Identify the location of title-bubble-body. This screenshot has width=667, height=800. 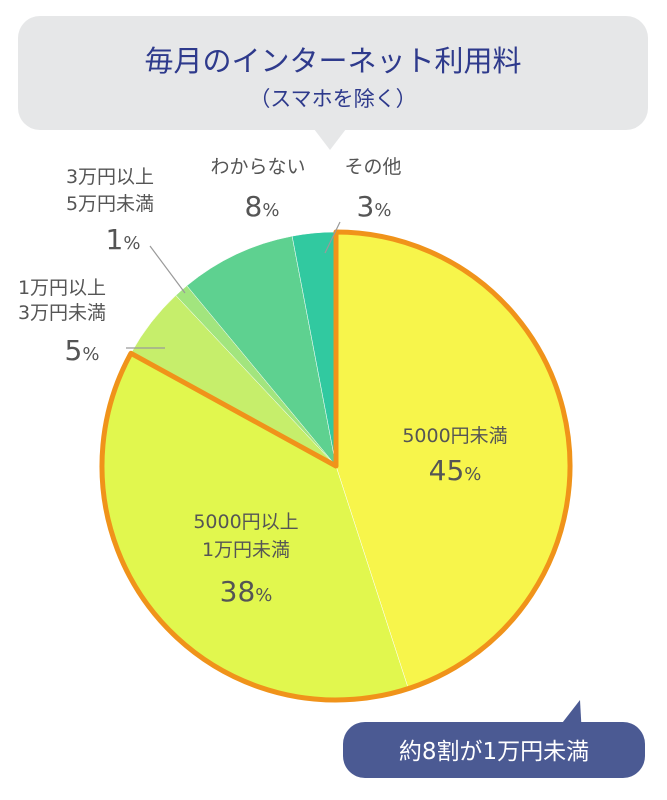
(333, 73).